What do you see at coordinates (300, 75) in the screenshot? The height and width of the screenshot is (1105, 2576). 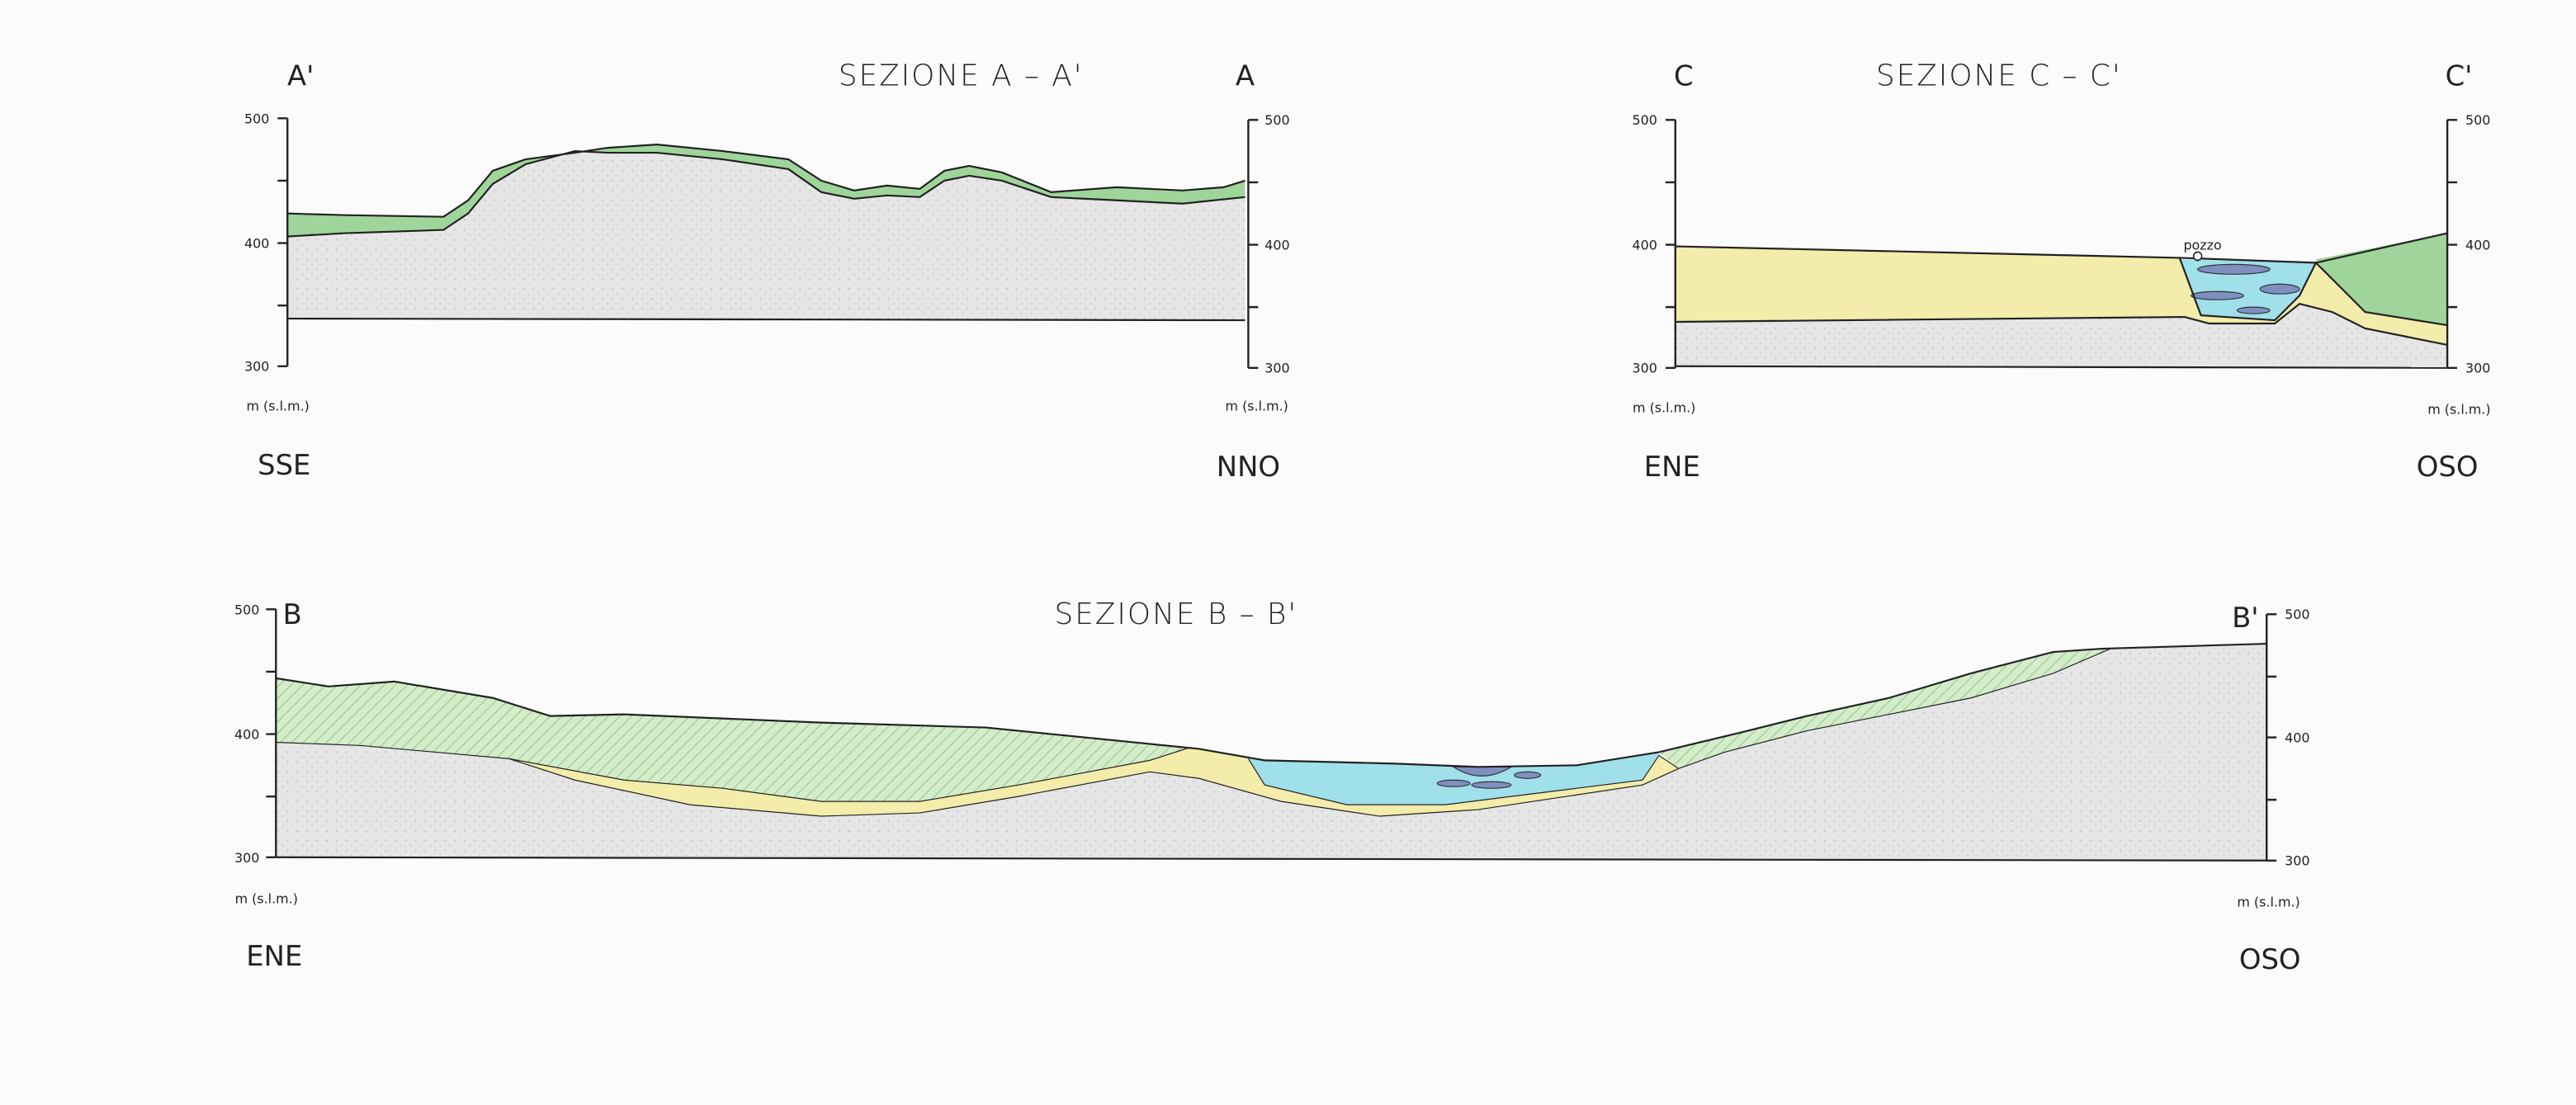 I see `end-label: A'` at bounding box center [300, 75].